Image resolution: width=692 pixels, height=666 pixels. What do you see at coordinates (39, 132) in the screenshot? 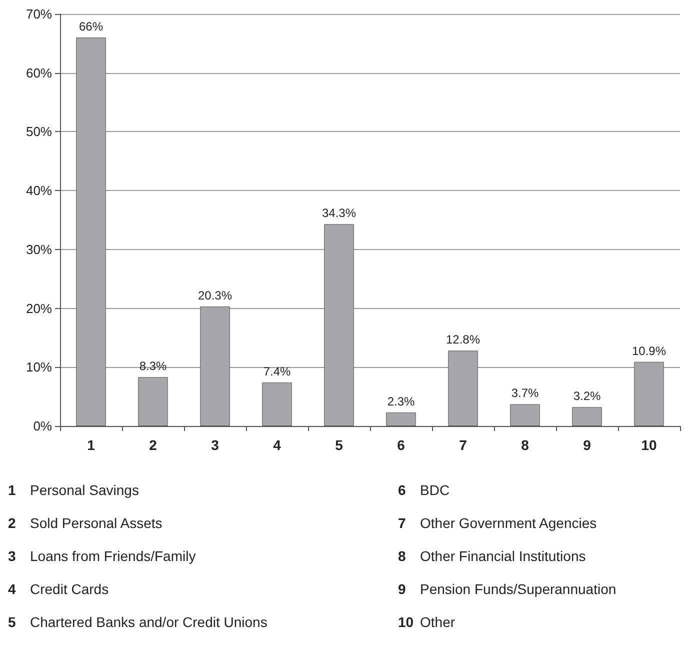
I see `y-tick-label: 50%` at bounding box center [39, 132].